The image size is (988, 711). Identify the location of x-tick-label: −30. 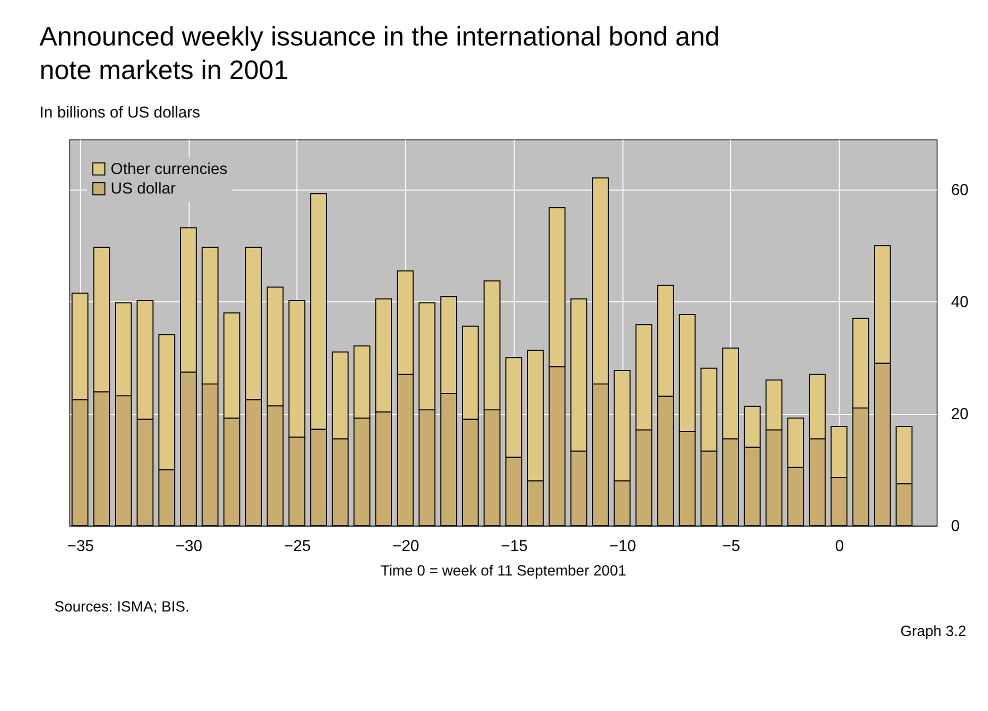
(189, 546).